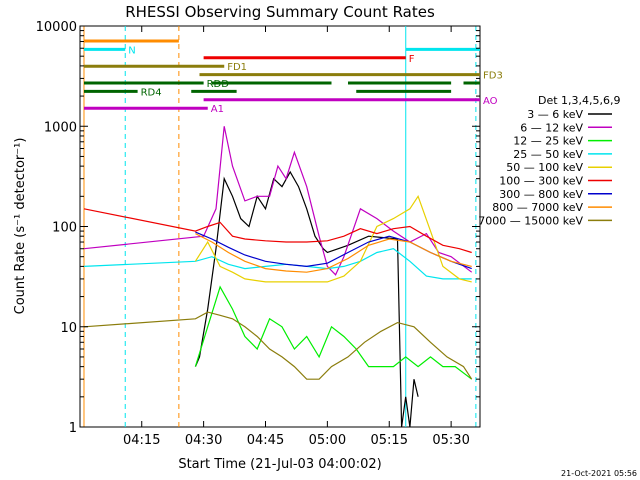  Describe the element at coordinates (218, 84) in the screenshot. I see `flag-label-5: RDD` at that location.